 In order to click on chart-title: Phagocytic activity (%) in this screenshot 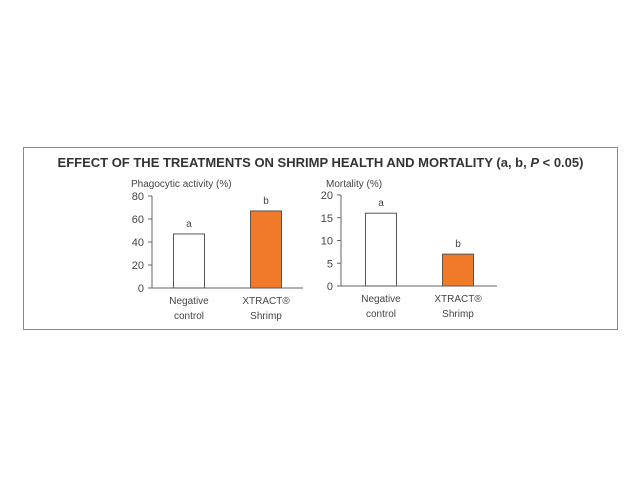, I will do `click(181, 184)`.